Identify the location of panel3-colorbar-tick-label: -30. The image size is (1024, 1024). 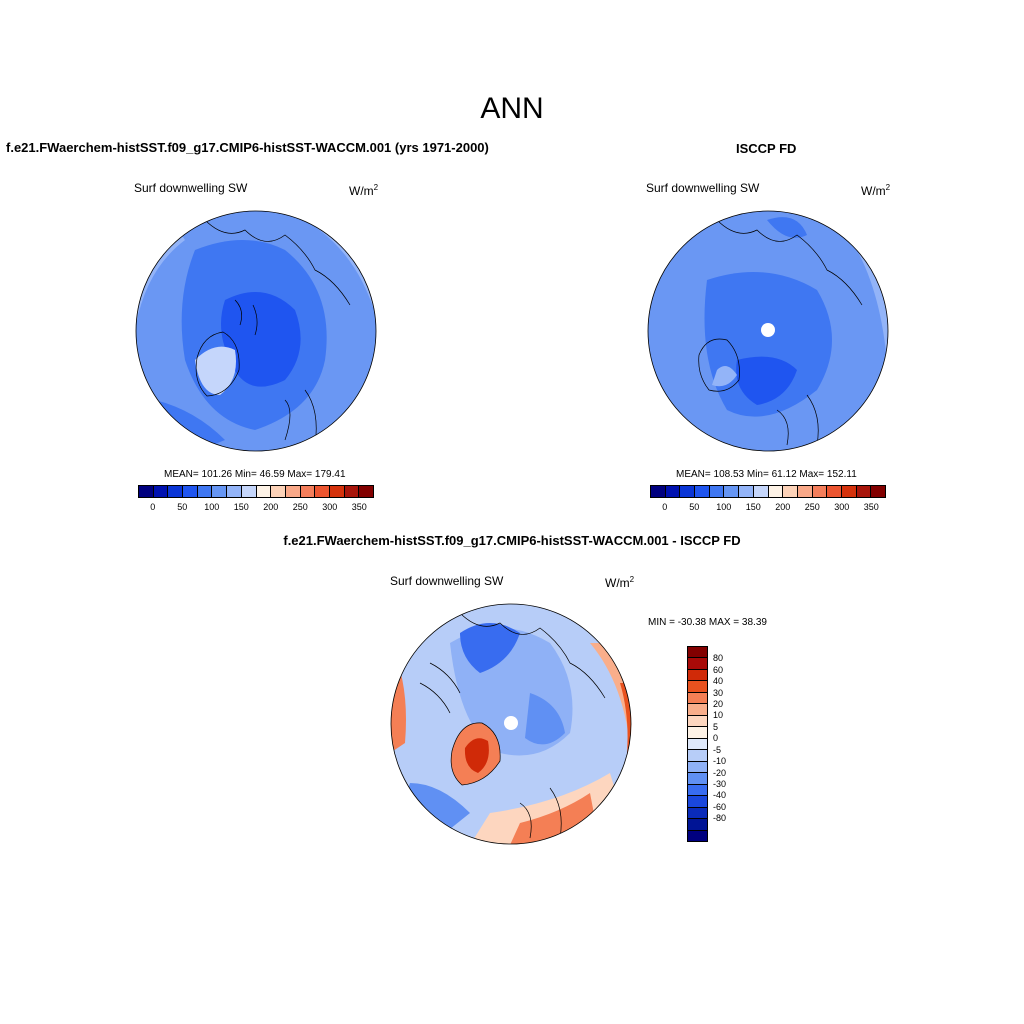
(720, 783).